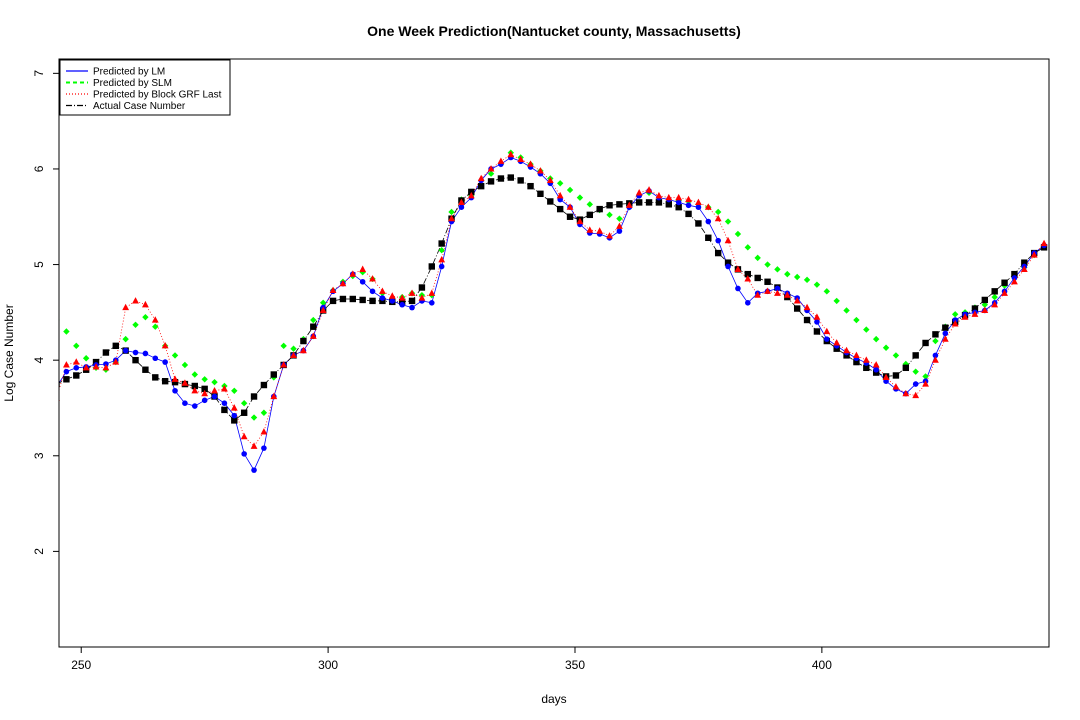 The height and width of the screenshot is (720, 1080). Describe the element at coordinates (45, 312) in the screenshot. I see `y-axis: 2 3 4 5 6 7` at that location.